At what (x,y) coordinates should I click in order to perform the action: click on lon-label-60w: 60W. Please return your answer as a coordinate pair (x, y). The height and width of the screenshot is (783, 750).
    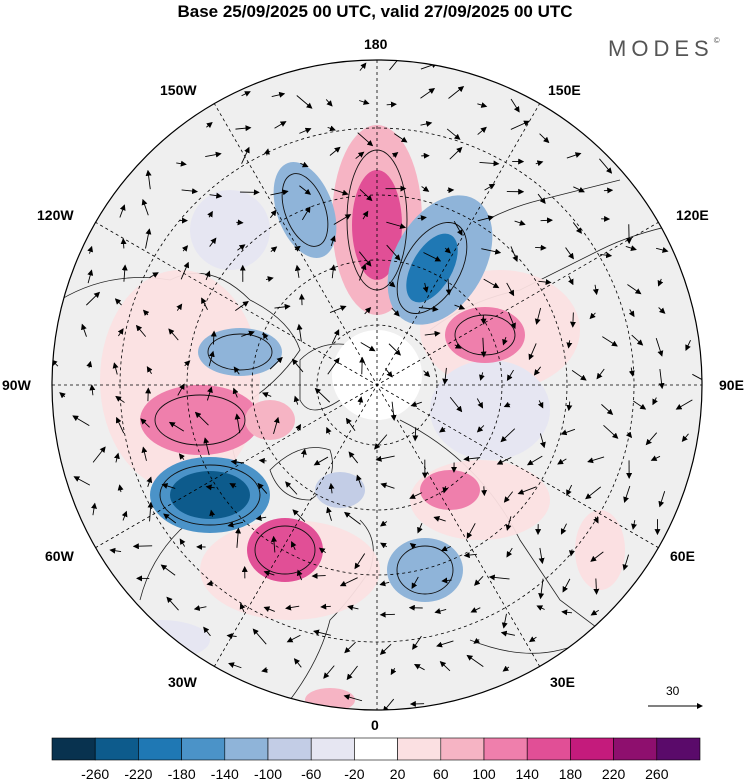
    Looking at the image, I should click on (59, 556).